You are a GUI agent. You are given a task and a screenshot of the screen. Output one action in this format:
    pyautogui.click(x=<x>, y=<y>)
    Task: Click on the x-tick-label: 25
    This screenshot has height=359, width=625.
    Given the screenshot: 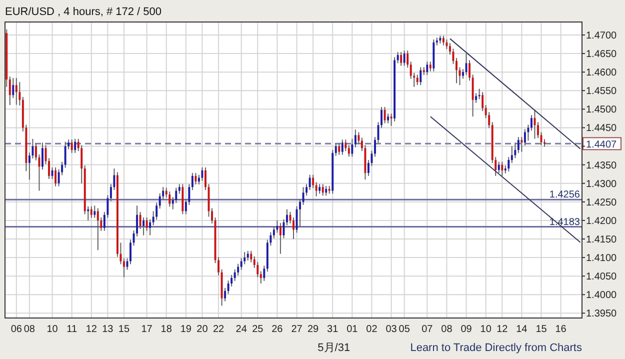 What is the action you would take?
    pyautogui.click(x=258, y=329)
    